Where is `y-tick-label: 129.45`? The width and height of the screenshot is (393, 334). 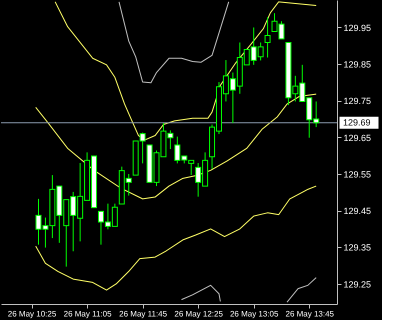
y-tick-label: 129.45 is located at coordinates (358, 211).